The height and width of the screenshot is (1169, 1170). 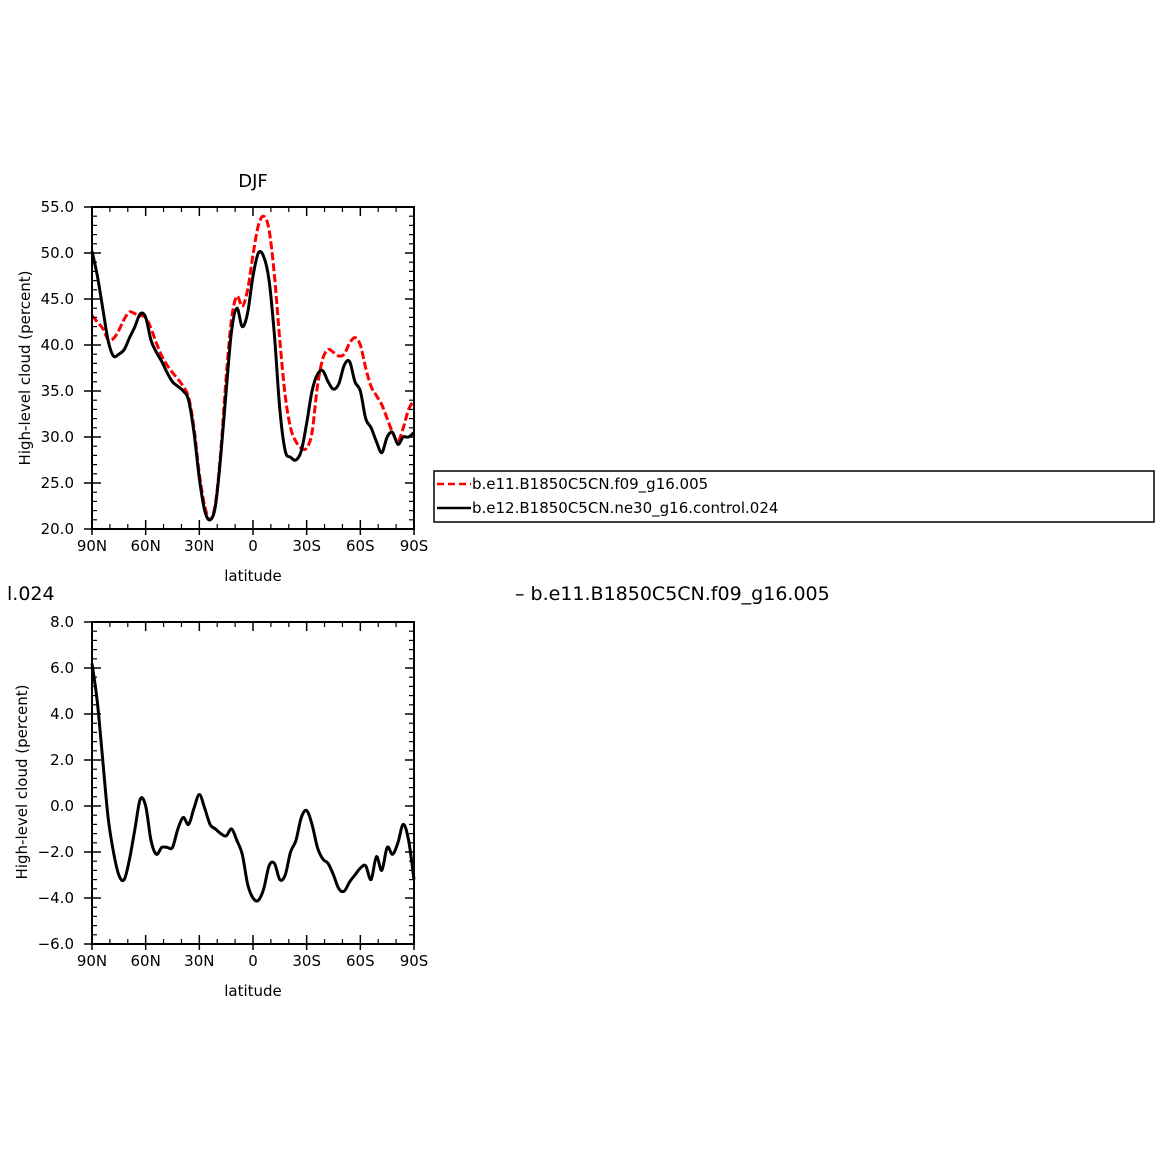 I want to click on y-tick-label: 0.0, so click(x=62, y=806).